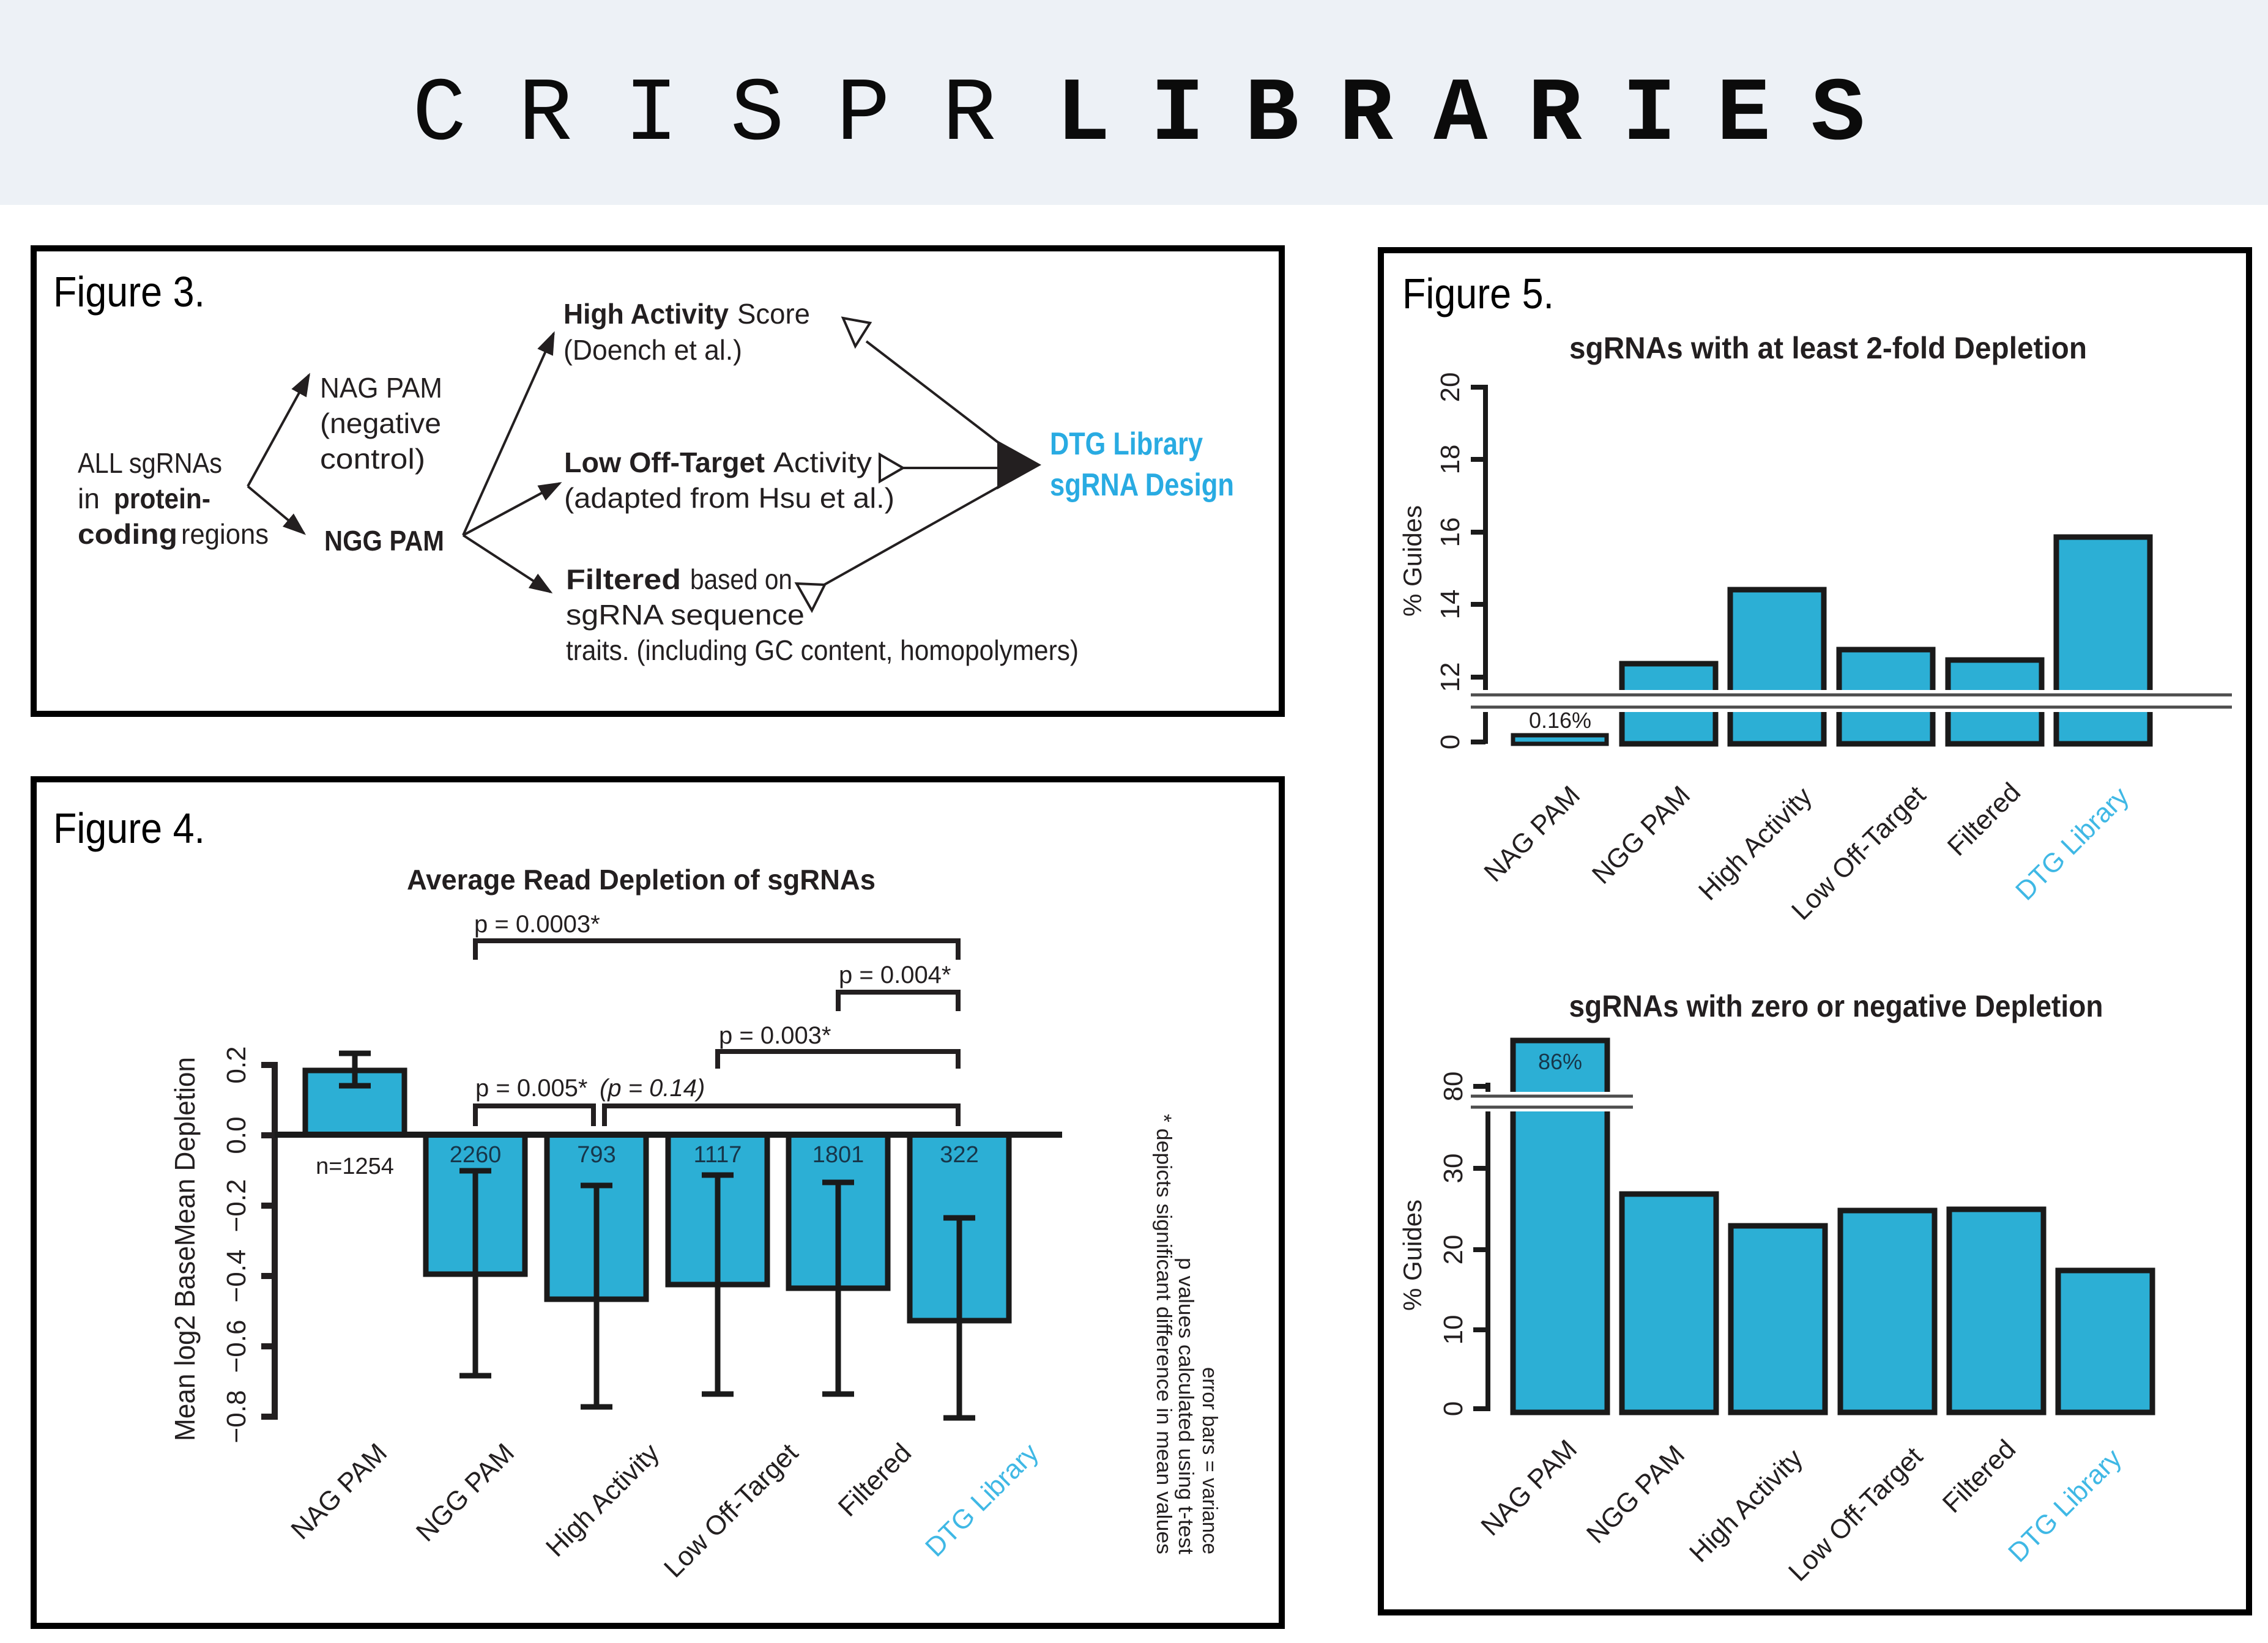 Image resolution: width=2268 pixels, height=1643 pixels. What do you see at coordinates (1127, 444) in the screenshot?
I see `svg-text: DTG Library` at bounding box center [1127, 444].